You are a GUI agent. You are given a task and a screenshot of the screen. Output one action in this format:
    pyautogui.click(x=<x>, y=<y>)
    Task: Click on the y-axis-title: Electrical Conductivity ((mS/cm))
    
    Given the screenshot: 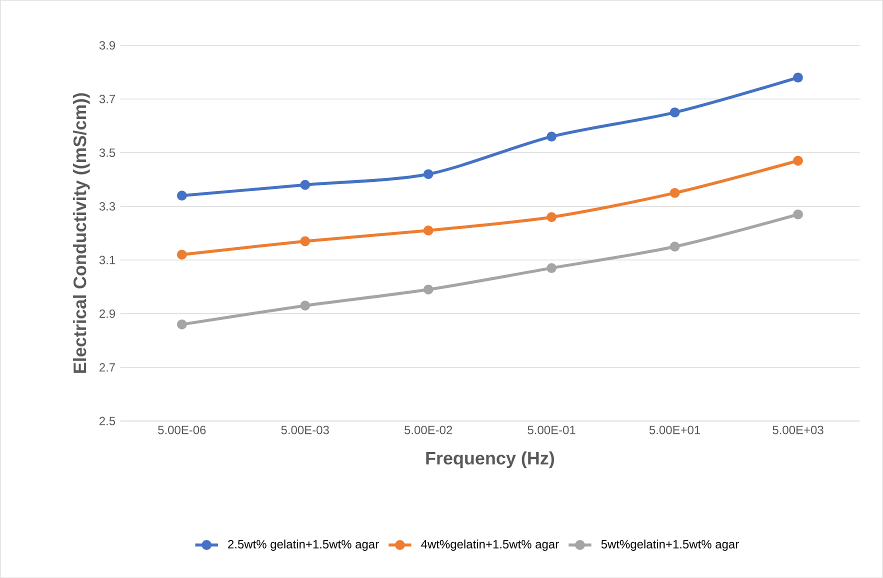 What is the action you would take?
    pyautogui.click(x=81, y=233)
    